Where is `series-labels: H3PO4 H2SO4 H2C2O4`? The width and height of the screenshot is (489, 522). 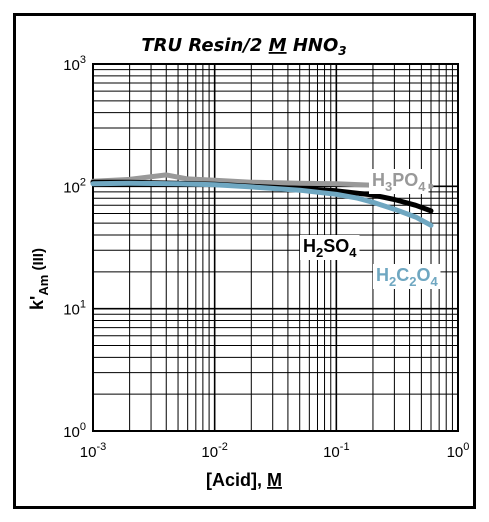
series-labels: H3PO4 H2SO4 H2C2O4 is located at coordinates (370, 229).